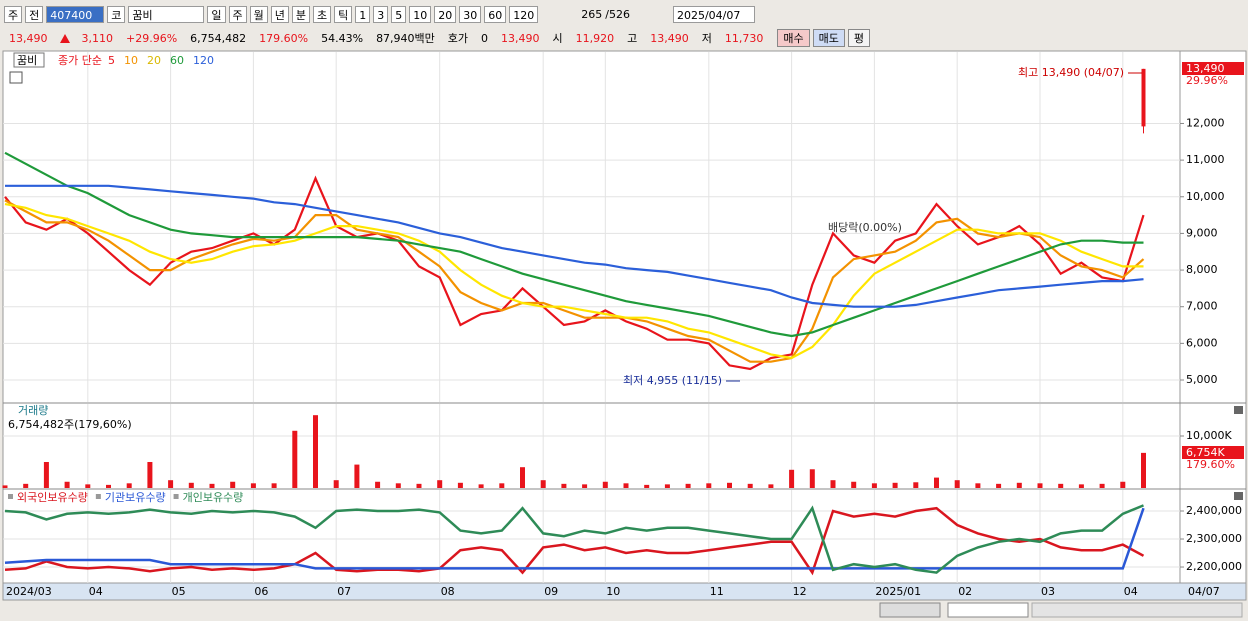  What do you see at coordinates (470, 14) in the screenshot?
I see `toolbar-item: 30` at bounding box center [470, 14].